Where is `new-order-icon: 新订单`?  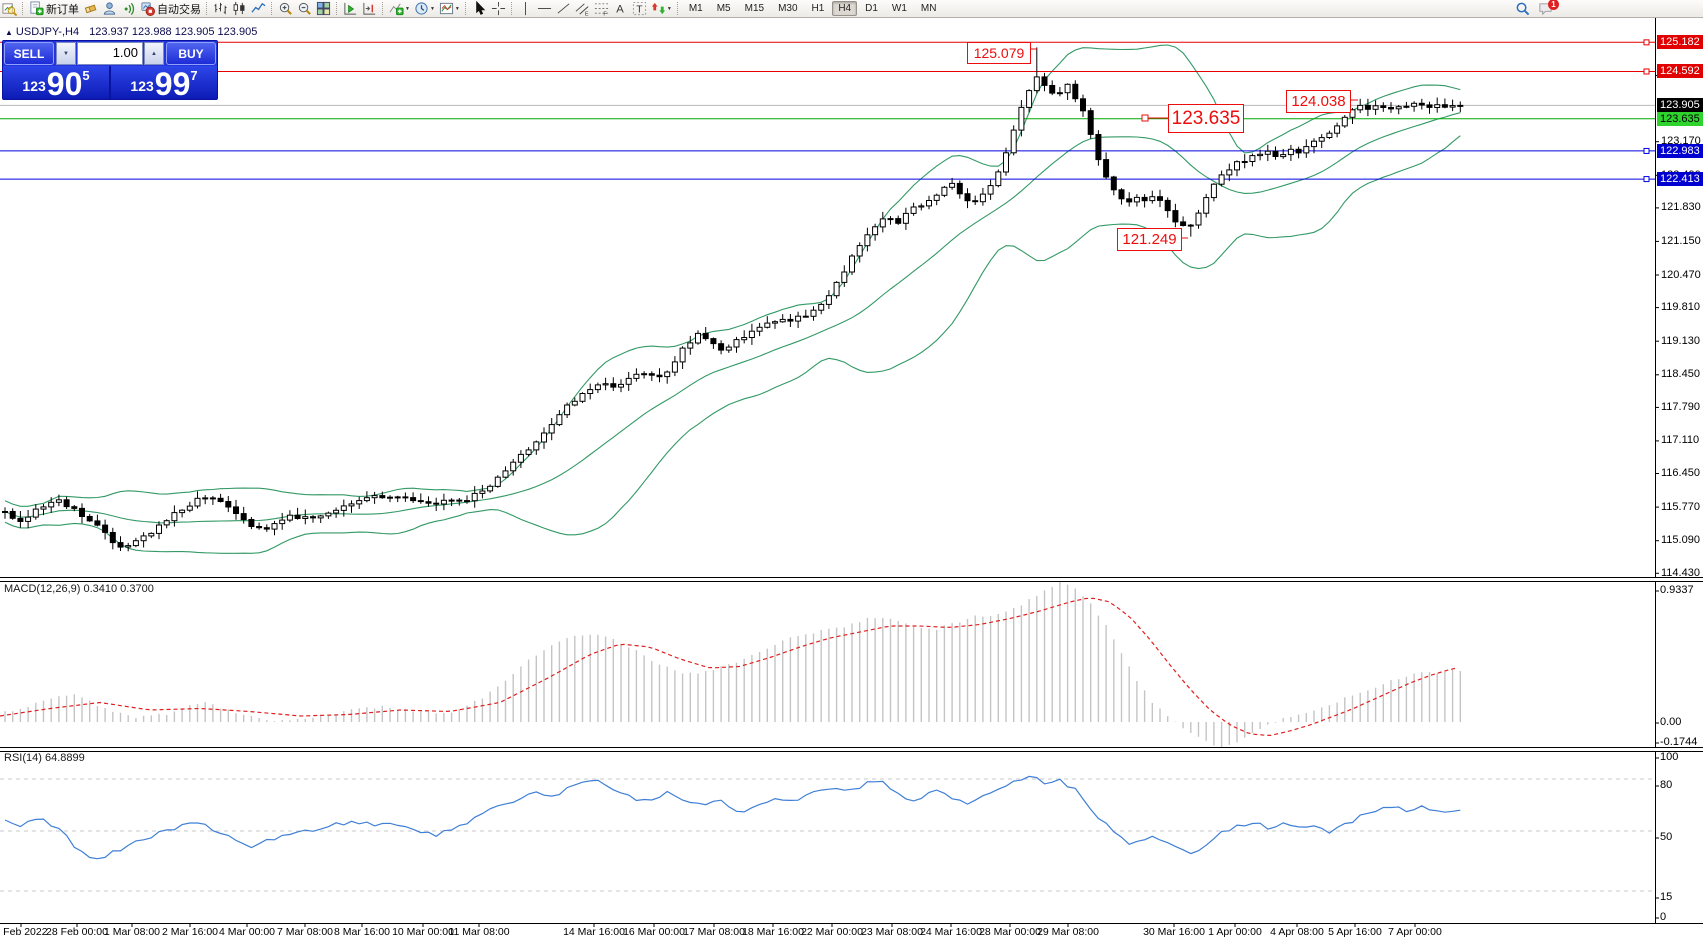 new-order-icon: 新订单 is located at coordinates (54, 9).